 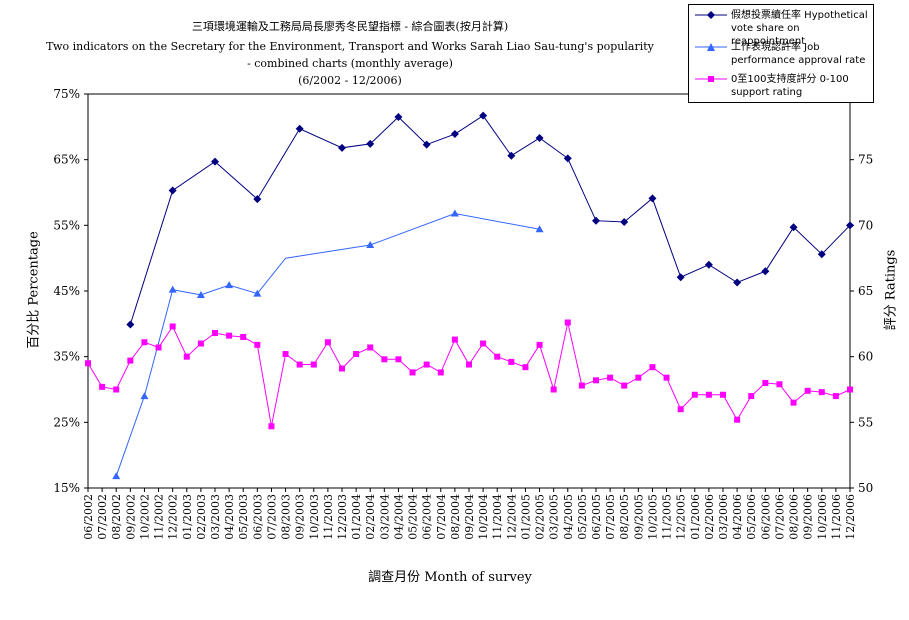 I want to click on x-tick-label: 02/2004, so click(x=370, y=517).